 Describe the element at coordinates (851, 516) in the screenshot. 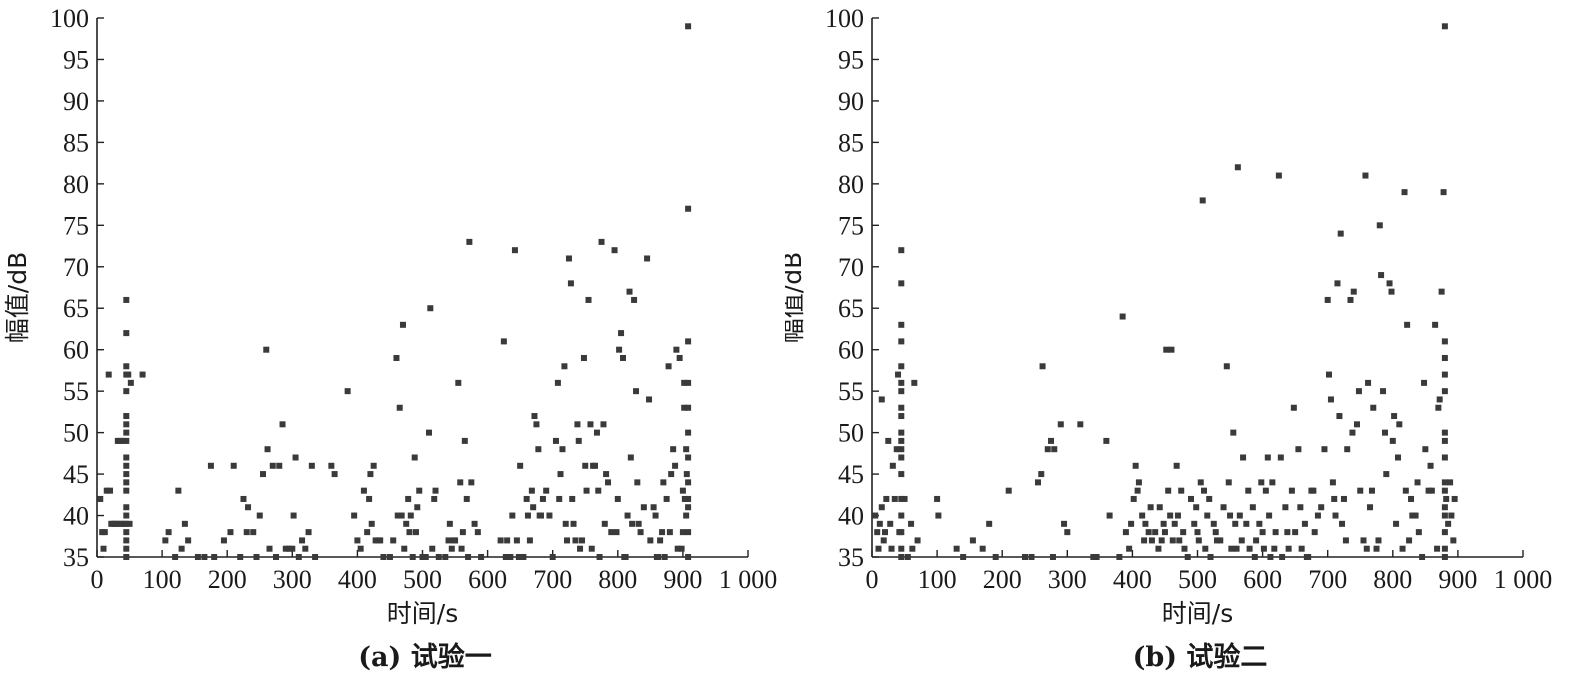

I see `y-tick-label: 40` at that location.